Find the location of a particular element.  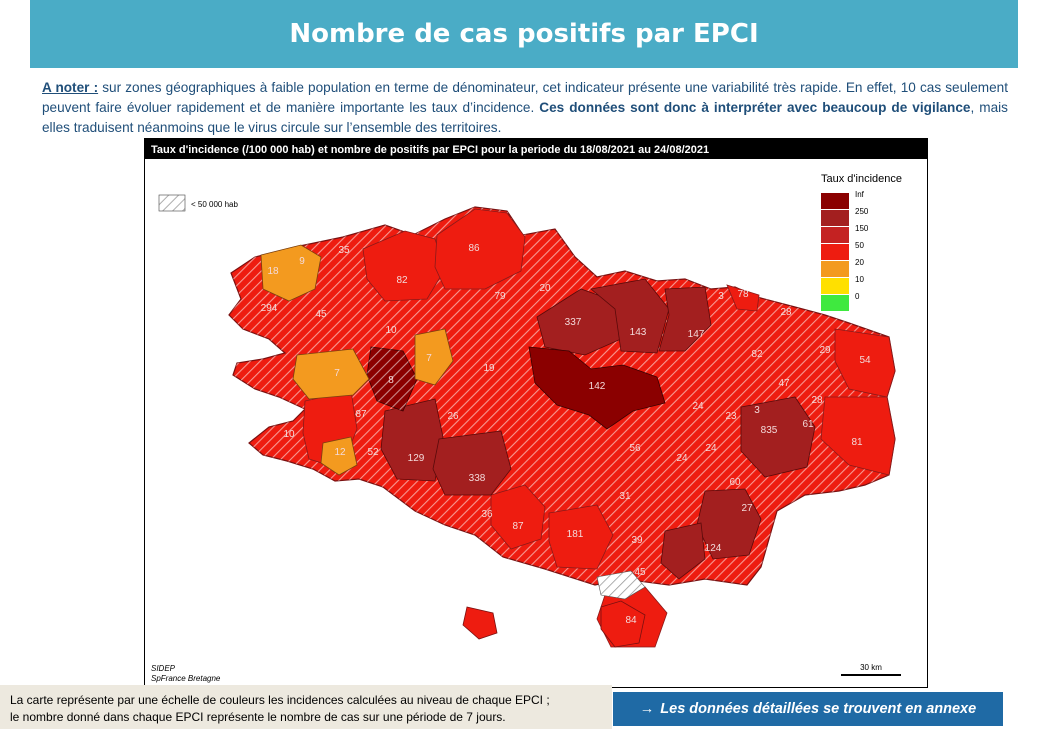

hatch-legend-swatch is located at coordinates (172, 203).